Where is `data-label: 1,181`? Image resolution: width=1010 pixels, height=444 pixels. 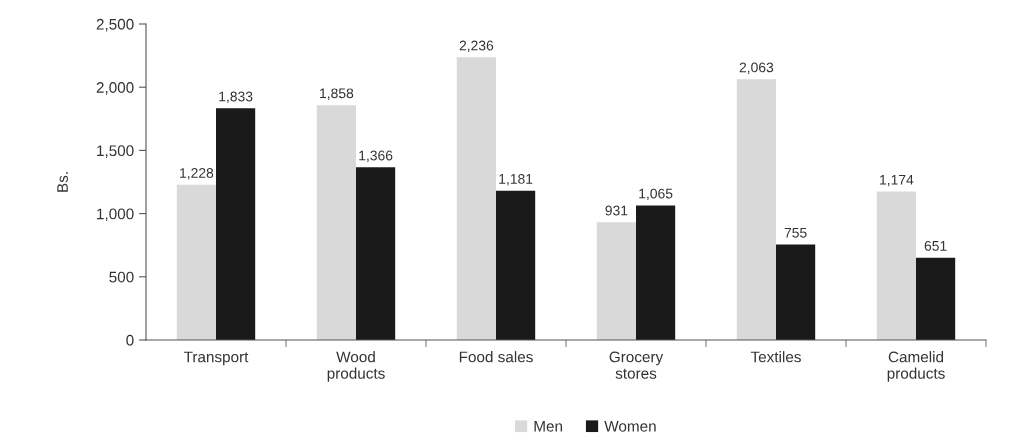
data-label: 1,181 is located at coordinates (516, 179).